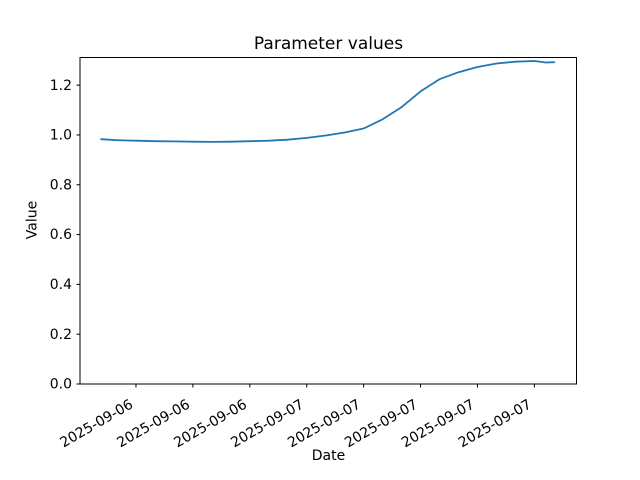  I want to click on y-tick-label: 1.0, so click(61, 136).